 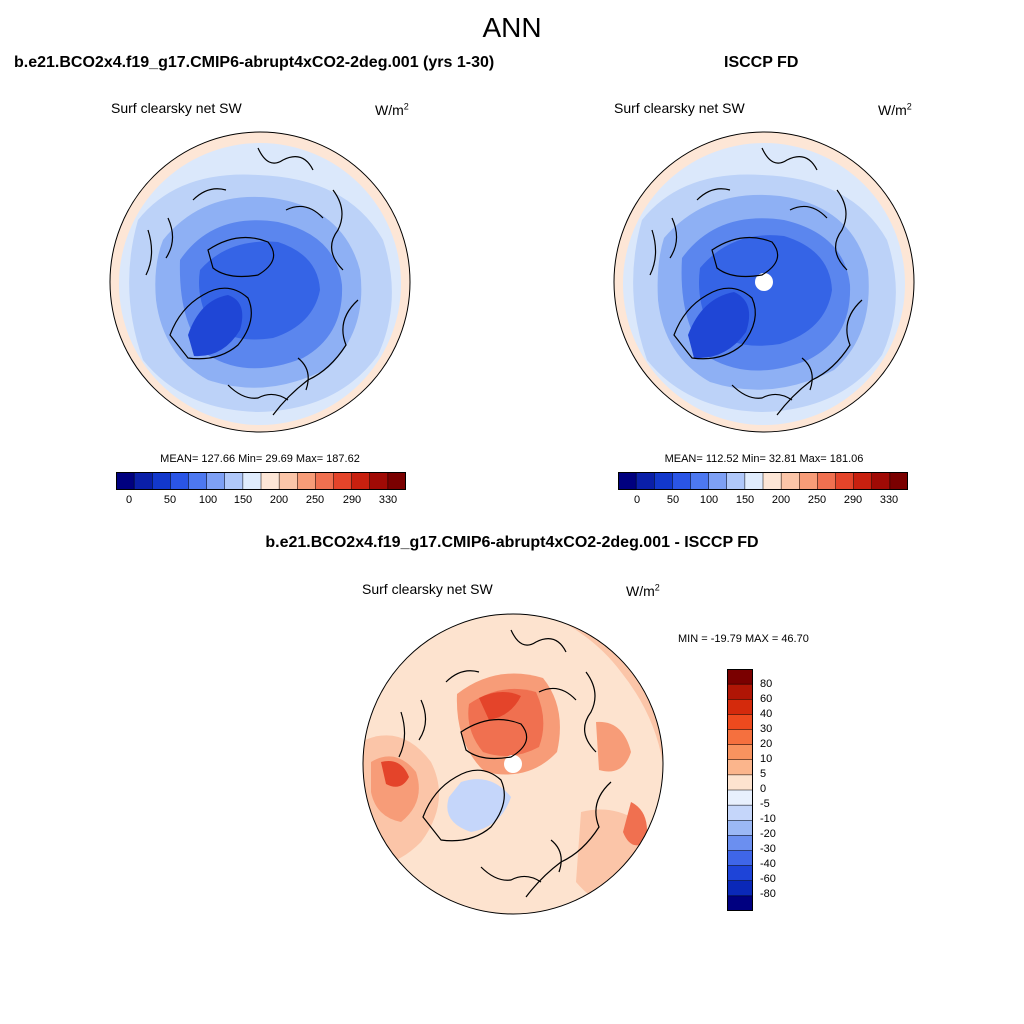 What do you see at coordinates (768, 849) in the screenshot?
I see `diff-tick-label: -30` at bounding box center [768, 849].